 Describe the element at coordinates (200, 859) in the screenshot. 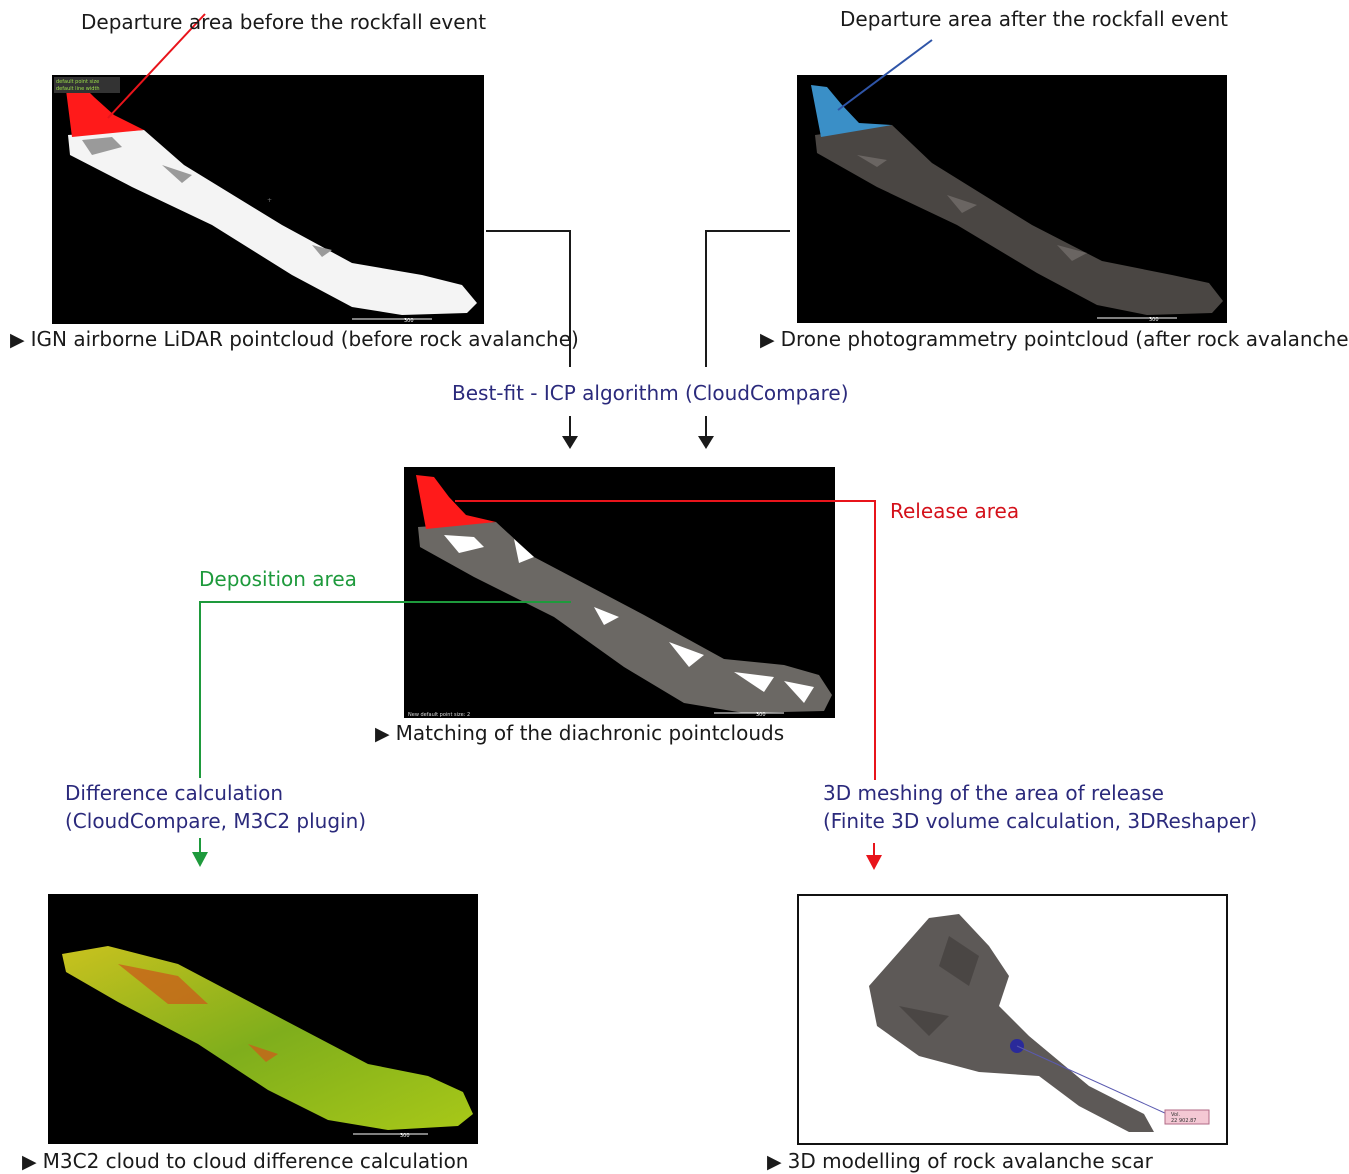

I see `deposition-arrow` at that location.